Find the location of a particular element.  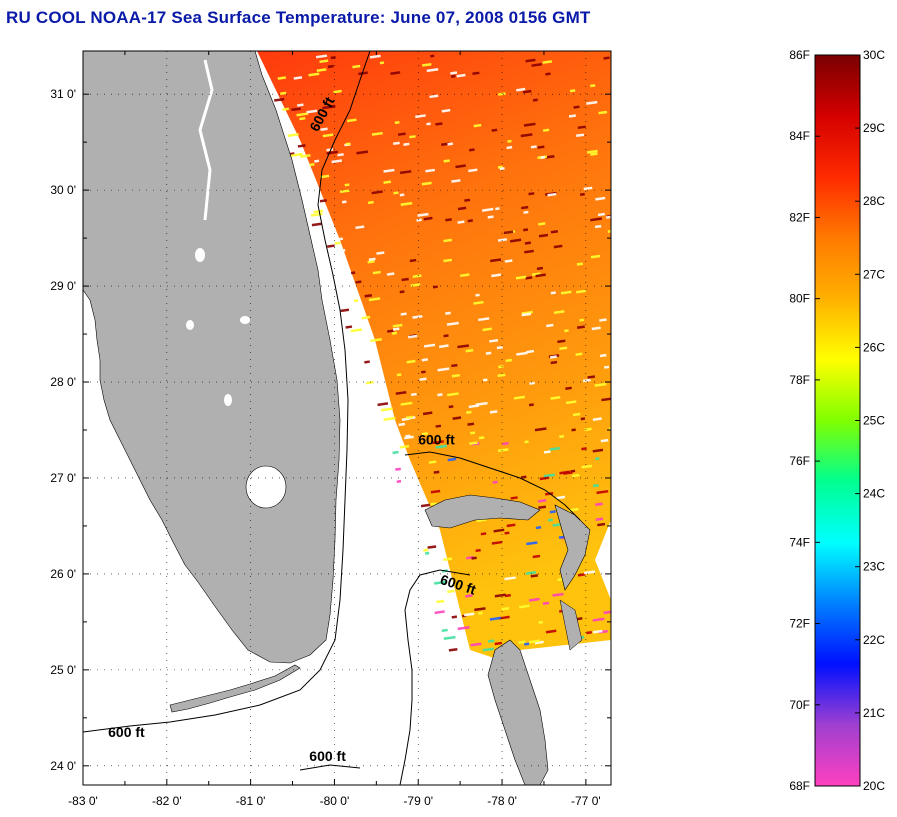

colorbar-label-c: 20C is located at coordinates (874, 786).